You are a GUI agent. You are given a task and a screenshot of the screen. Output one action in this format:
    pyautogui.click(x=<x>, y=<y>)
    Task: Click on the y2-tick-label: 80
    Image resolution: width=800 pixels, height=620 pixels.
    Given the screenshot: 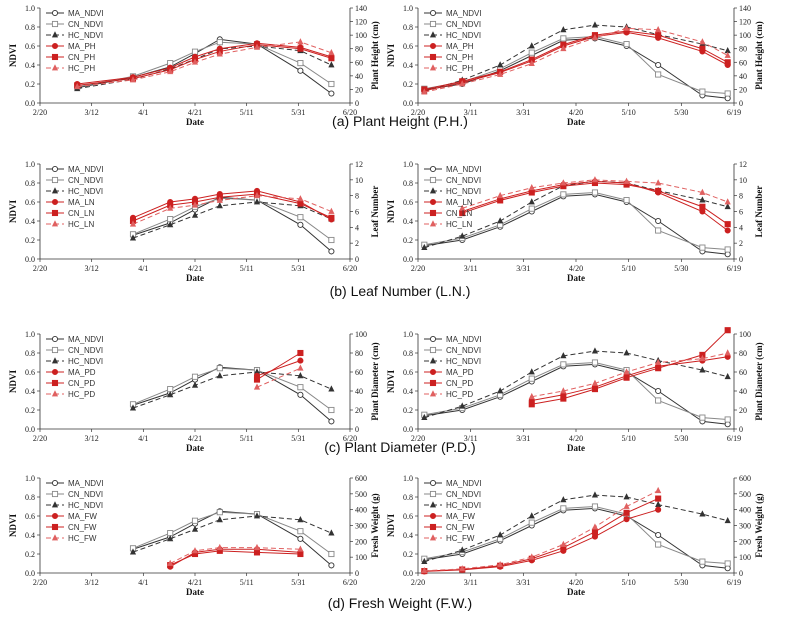 What is the action you would take?
    pyautogui.click(x=359, y=353)
    